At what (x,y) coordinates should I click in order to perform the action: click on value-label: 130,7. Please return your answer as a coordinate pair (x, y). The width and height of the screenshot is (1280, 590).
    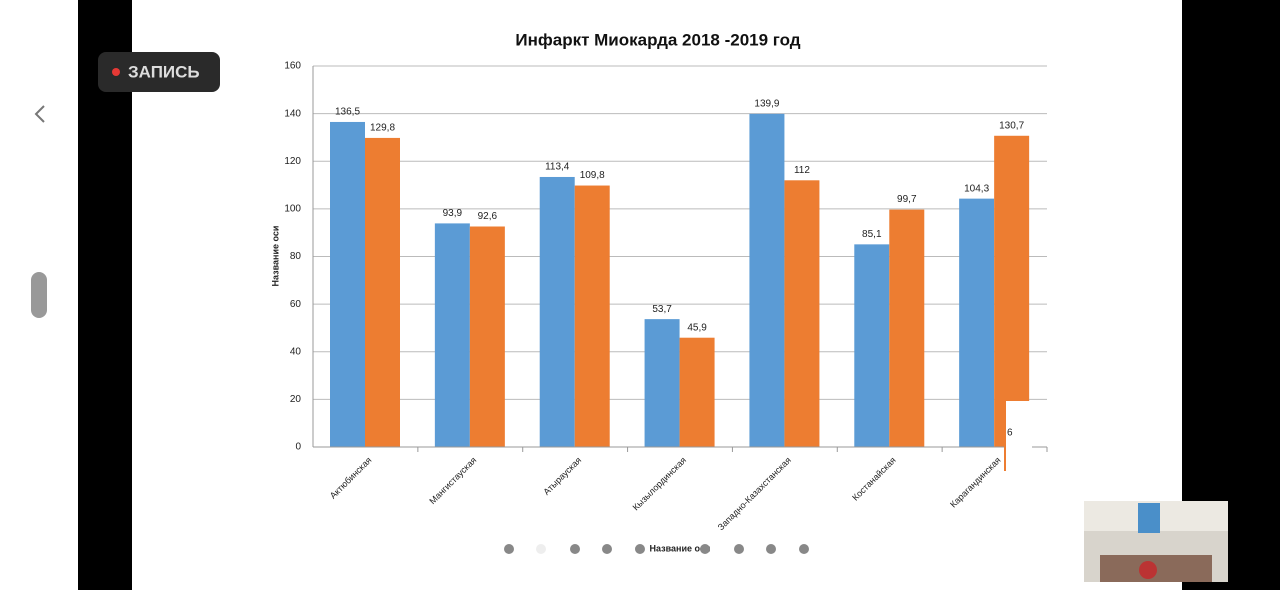
    Looking at the image, I should click on (1011, 125).